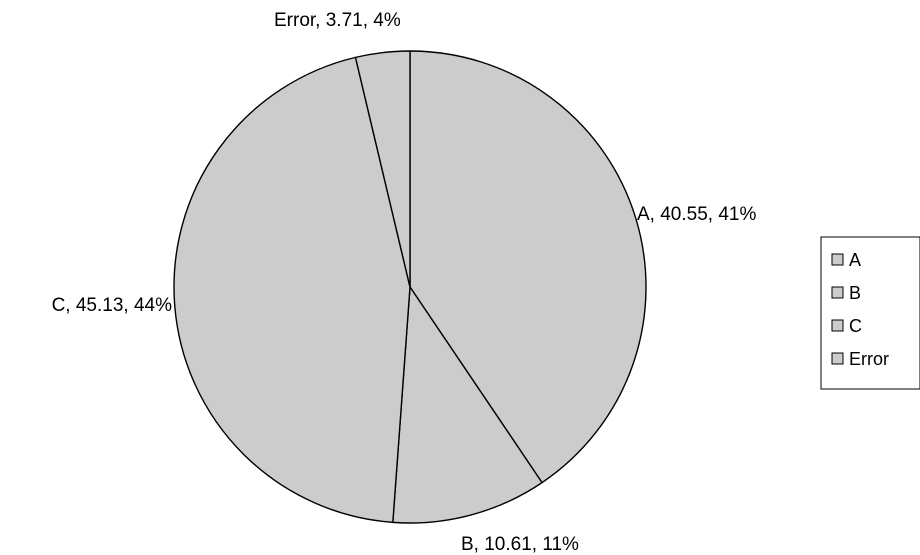 This screenshot has width=920, height=555. Describe the element at coordinates (467, 405) in the screenshot. I see `pie-slice-b` at that location.